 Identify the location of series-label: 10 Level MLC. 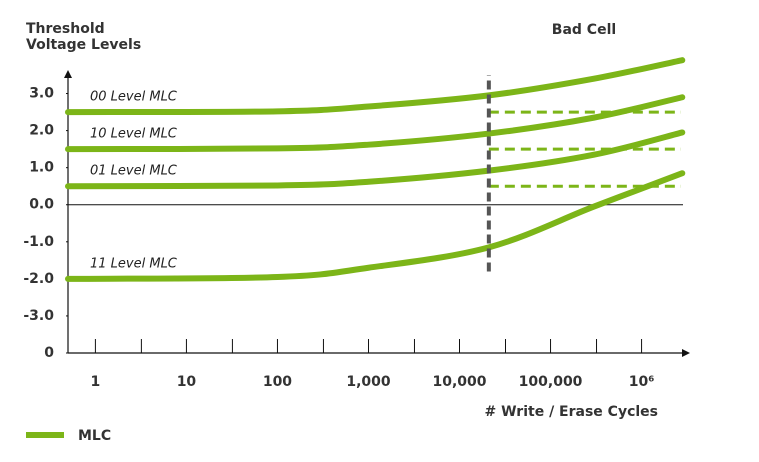
(134, 134).